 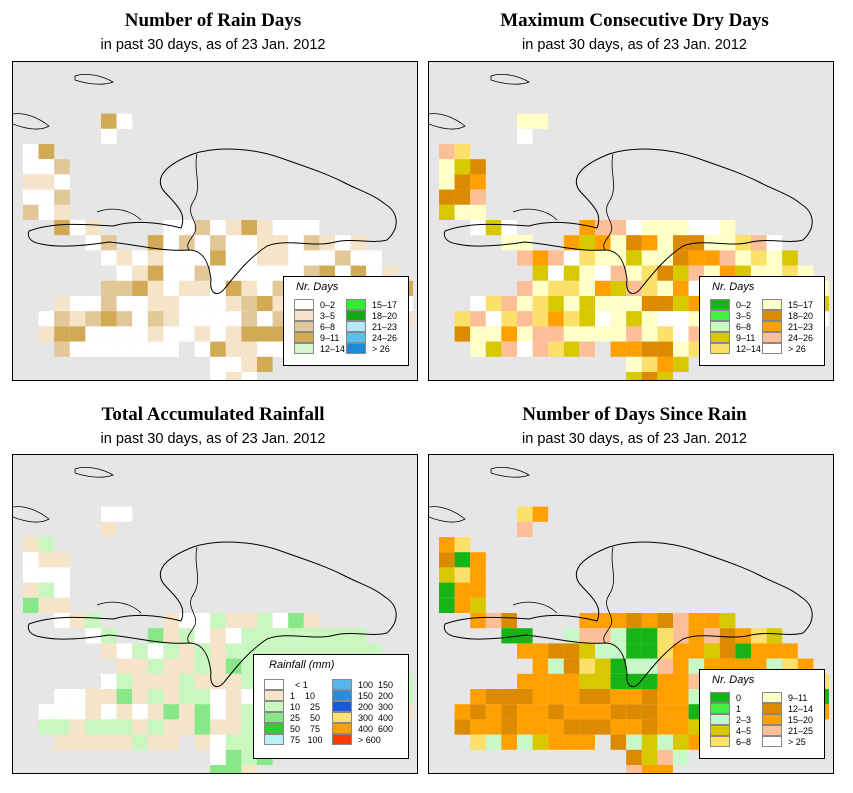 I want to click on legend-label: 300 400, so click(x=376, y=717).